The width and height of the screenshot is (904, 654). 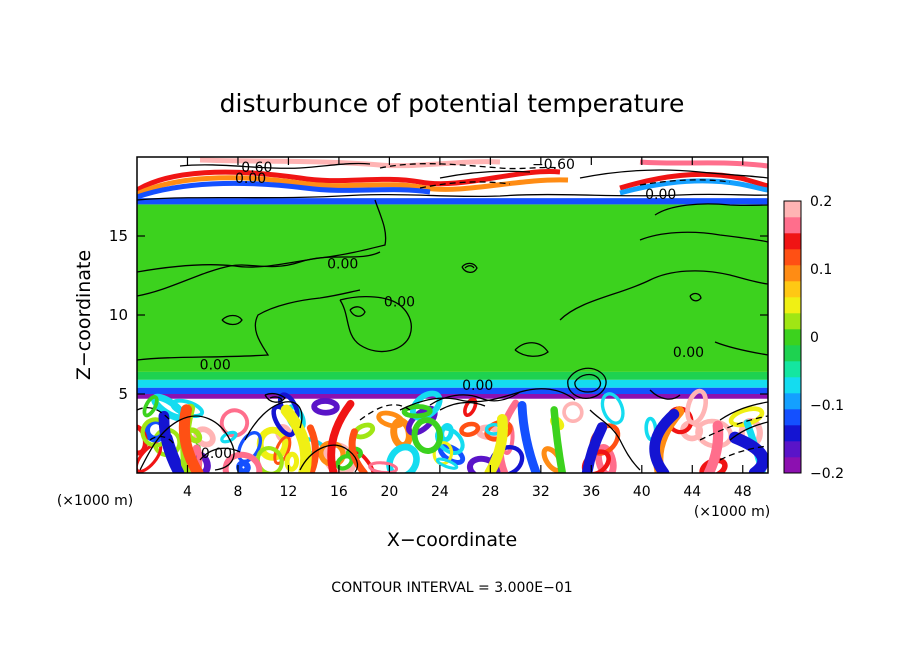 I want to click on y-tick-label-1: 10, so click(x=118, y=315).